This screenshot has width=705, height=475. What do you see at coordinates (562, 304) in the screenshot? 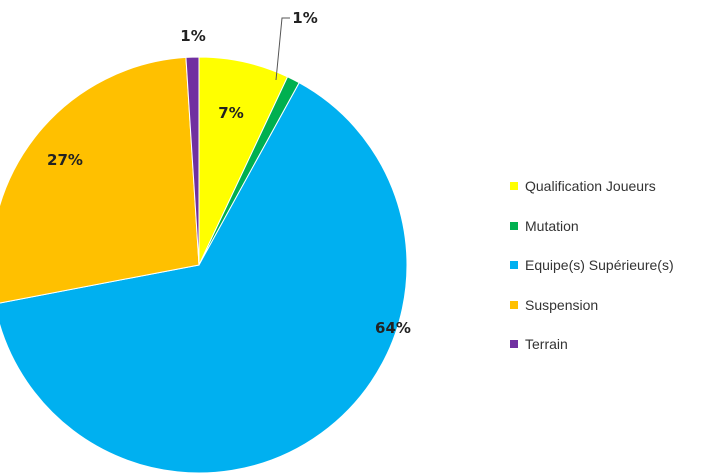
I see `legend-label: Suspension` at bounding box center [562, 304].